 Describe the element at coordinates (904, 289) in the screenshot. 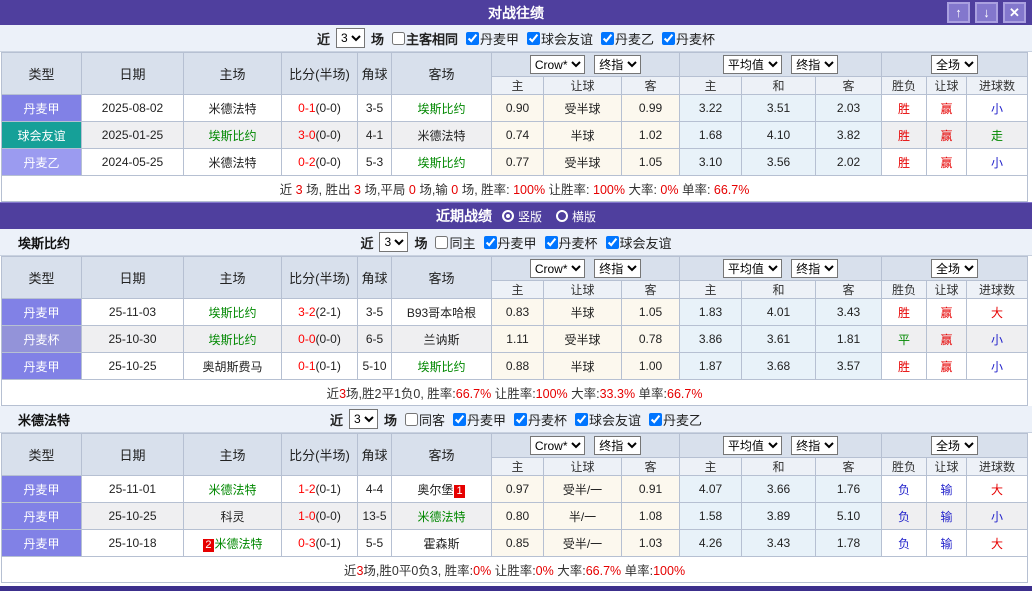

I see `sub-col-winloss: 胜负` at that location.